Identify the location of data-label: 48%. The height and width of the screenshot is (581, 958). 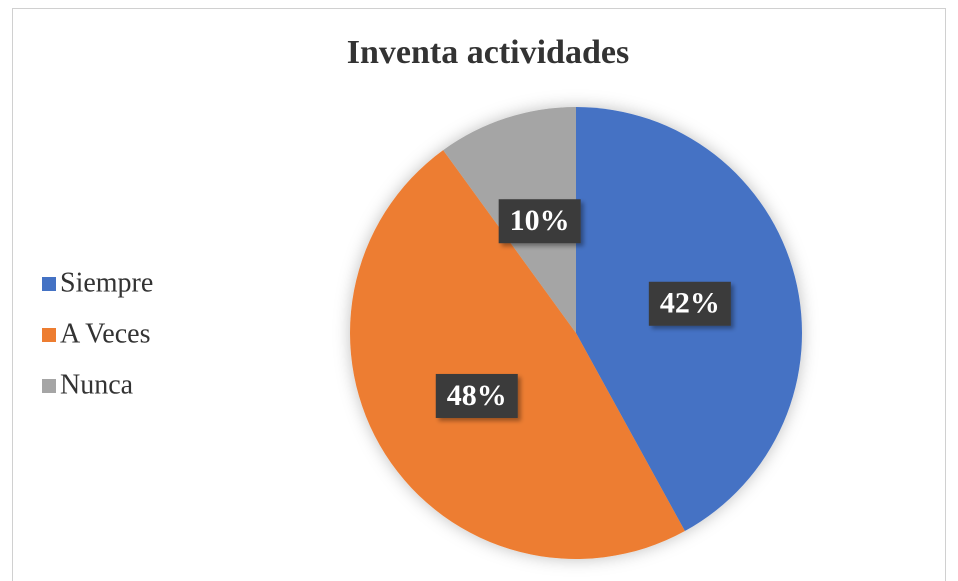
(477, 395).